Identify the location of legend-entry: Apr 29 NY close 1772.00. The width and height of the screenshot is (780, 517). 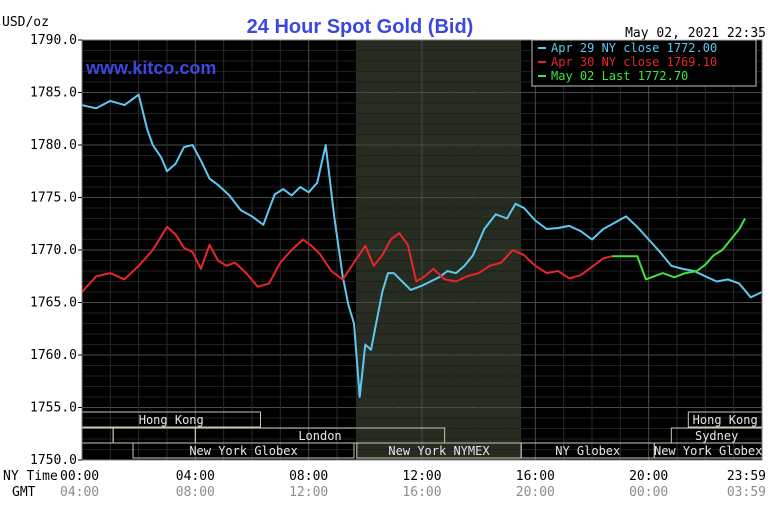
(634, 48).